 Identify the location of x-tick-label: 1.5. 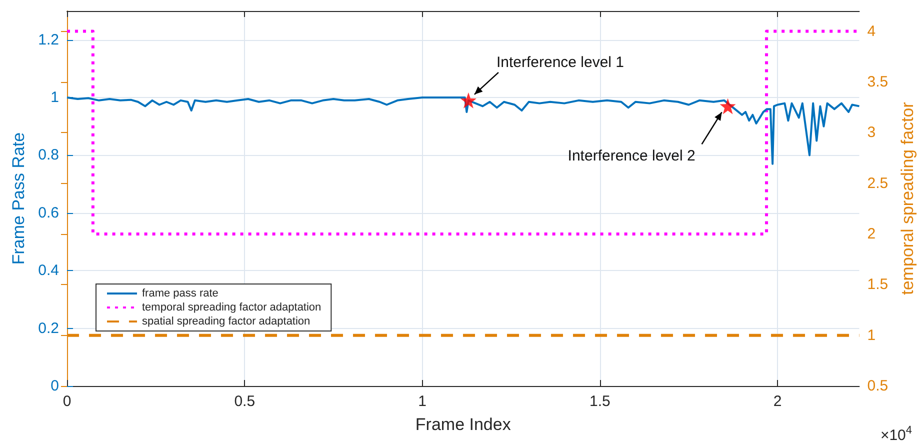
(599, 401).